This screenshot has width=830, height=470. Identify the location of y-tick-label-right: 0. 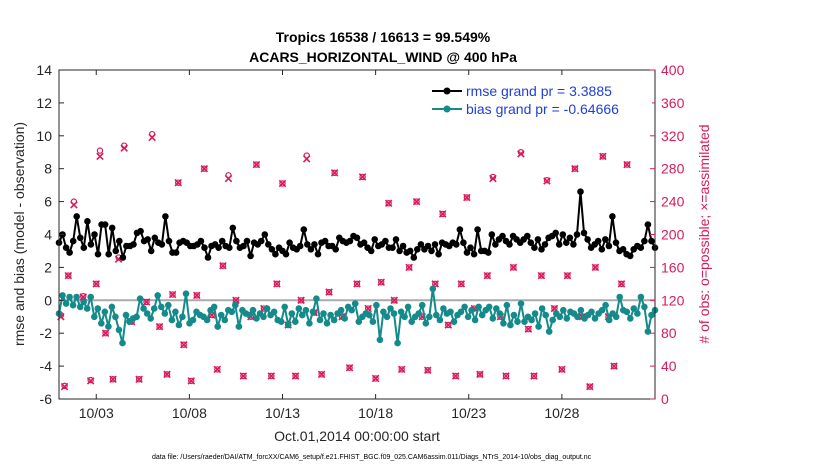
(665, 399).